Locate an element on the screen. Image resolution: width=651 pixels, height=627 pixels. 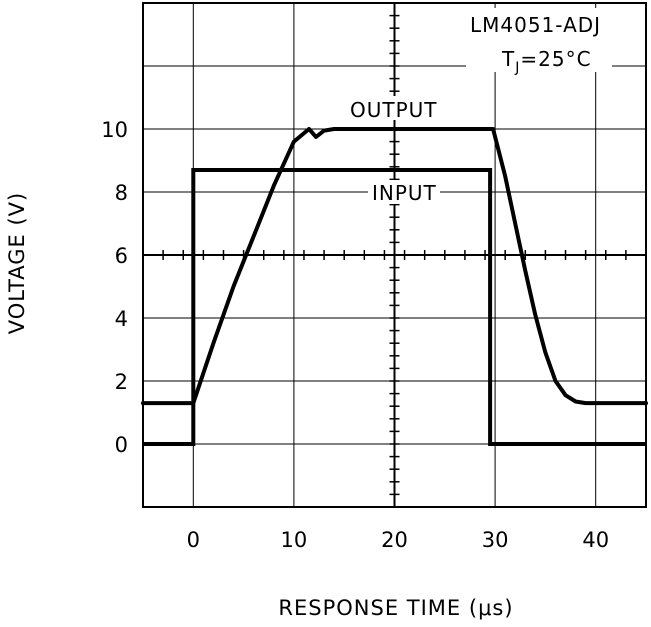
y-tick-labels: 0 2 4 6 8 10 is located at coordinates (114, 287).